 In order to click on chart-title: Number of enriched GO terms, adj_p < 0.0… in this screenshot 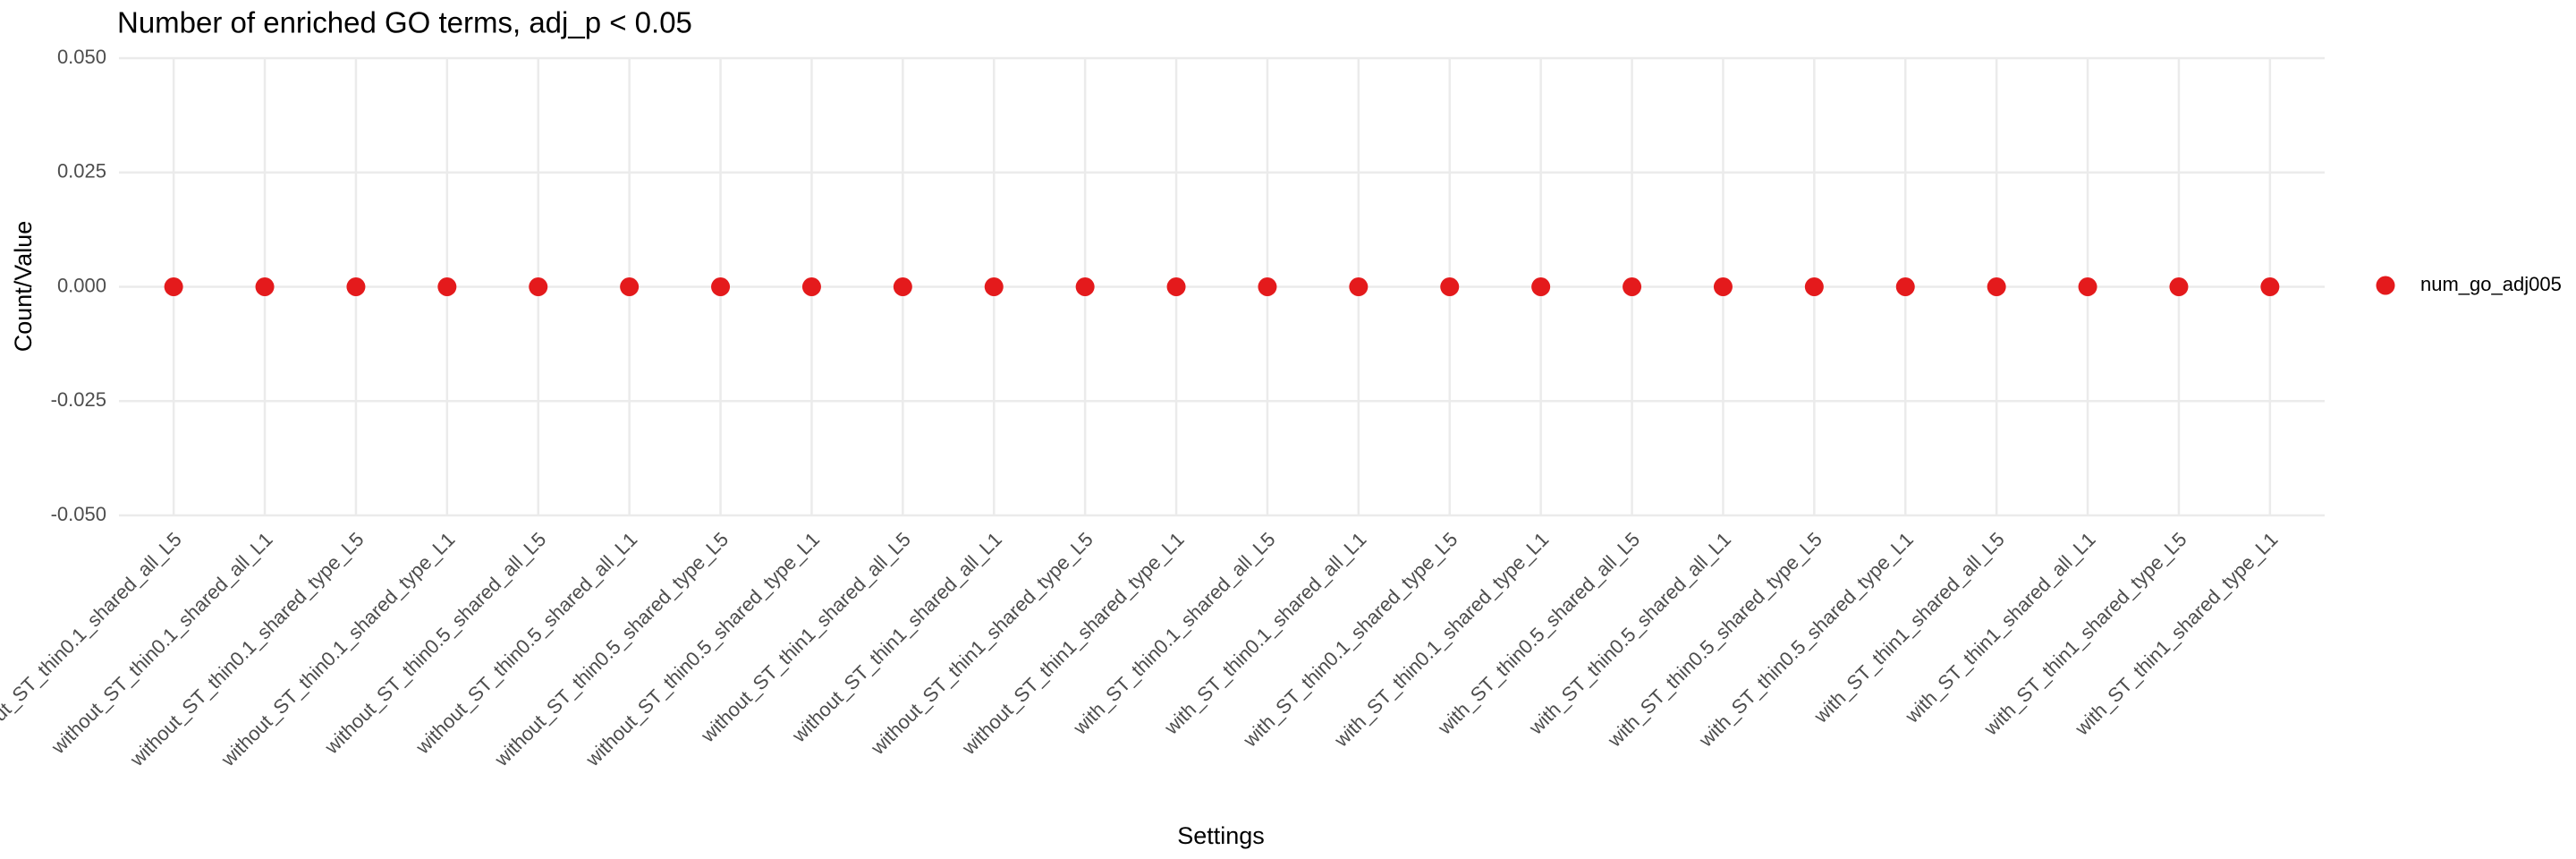, I will do `click(404, 22)`.